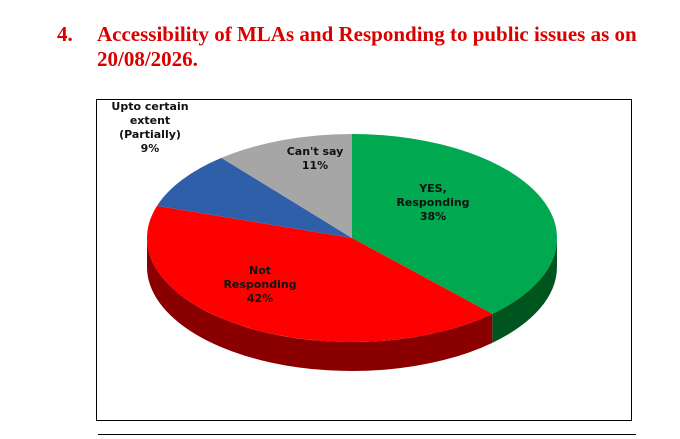  Describe the element at coordinates (150, 148) in the screenshot. I see `slice-label-2-line-3: 9%` at that location.